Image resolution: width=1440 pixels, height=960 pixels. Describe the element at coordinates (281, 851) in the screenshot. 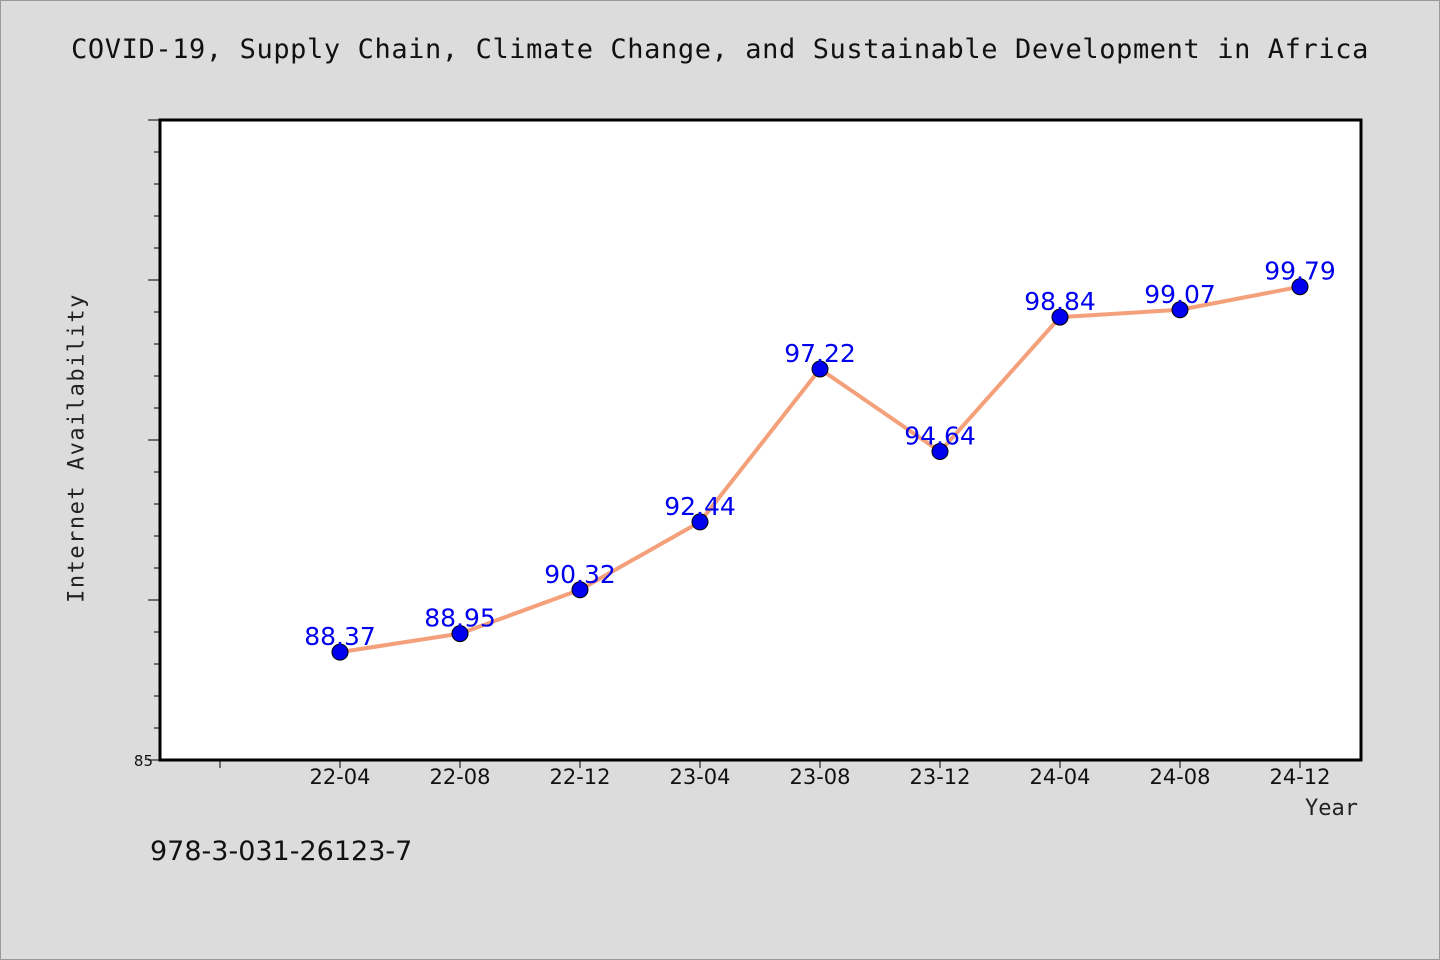

I see `isbn-footnote: 978-3-031-26123-7` at that location.